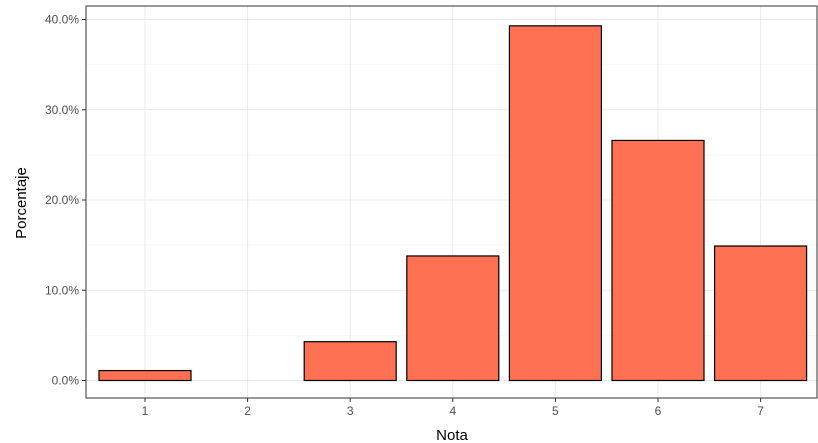 This screenshot has height=443, width=818. Describe the element at coordinates (452, 435) in the screenshot. I see `x-axis-title: Nota` at that location.